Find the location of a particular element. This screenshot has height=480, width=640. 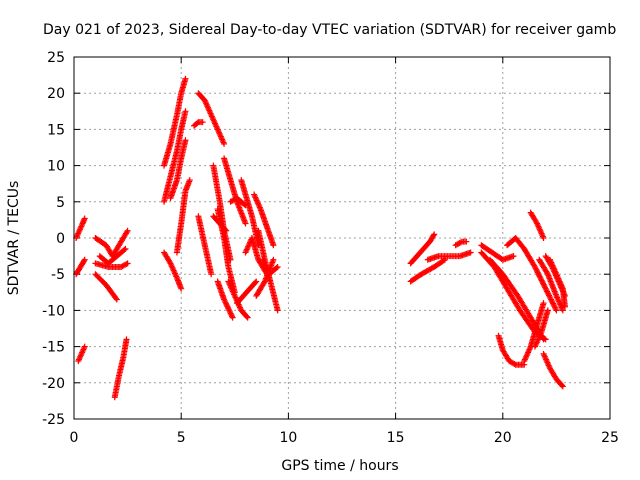

series-arc-a3 is located at coordinates (81, 354).